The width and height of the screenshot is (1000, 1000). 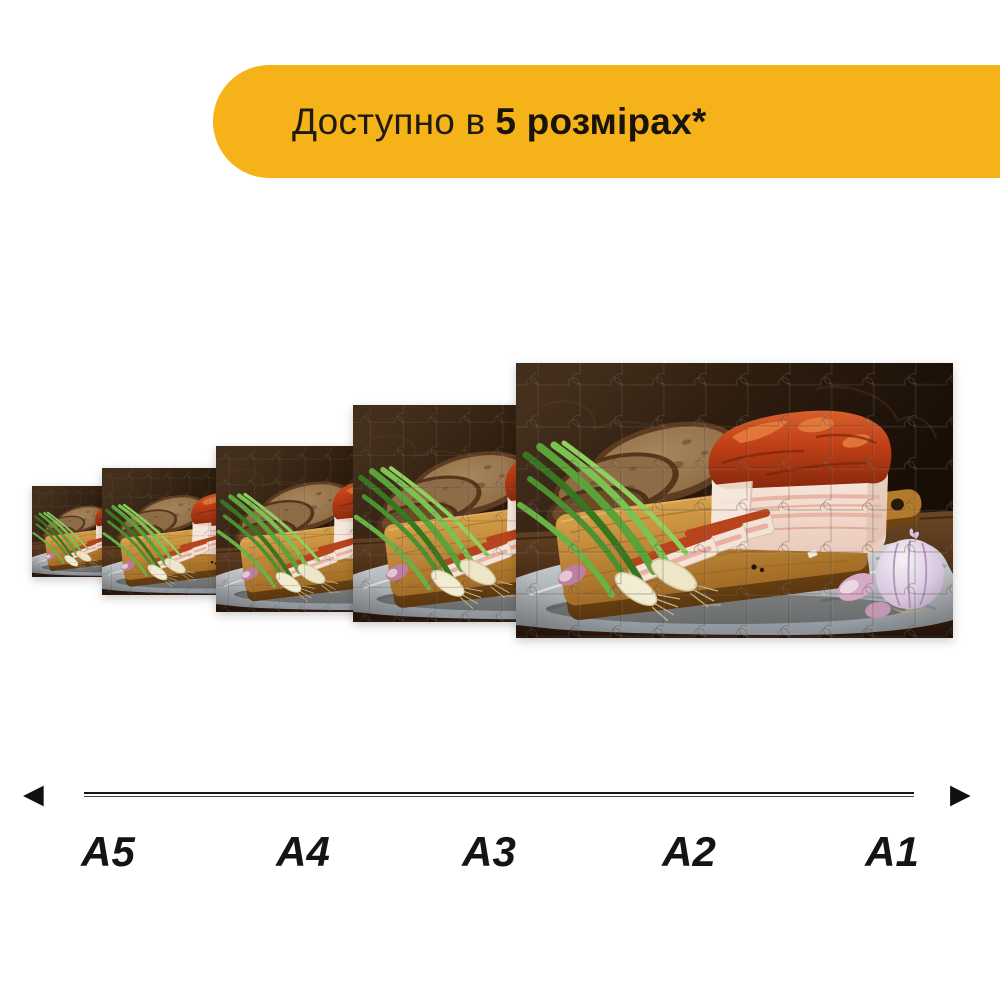 I want to click on salo-painting-artwork, so click(x=734, y=500).